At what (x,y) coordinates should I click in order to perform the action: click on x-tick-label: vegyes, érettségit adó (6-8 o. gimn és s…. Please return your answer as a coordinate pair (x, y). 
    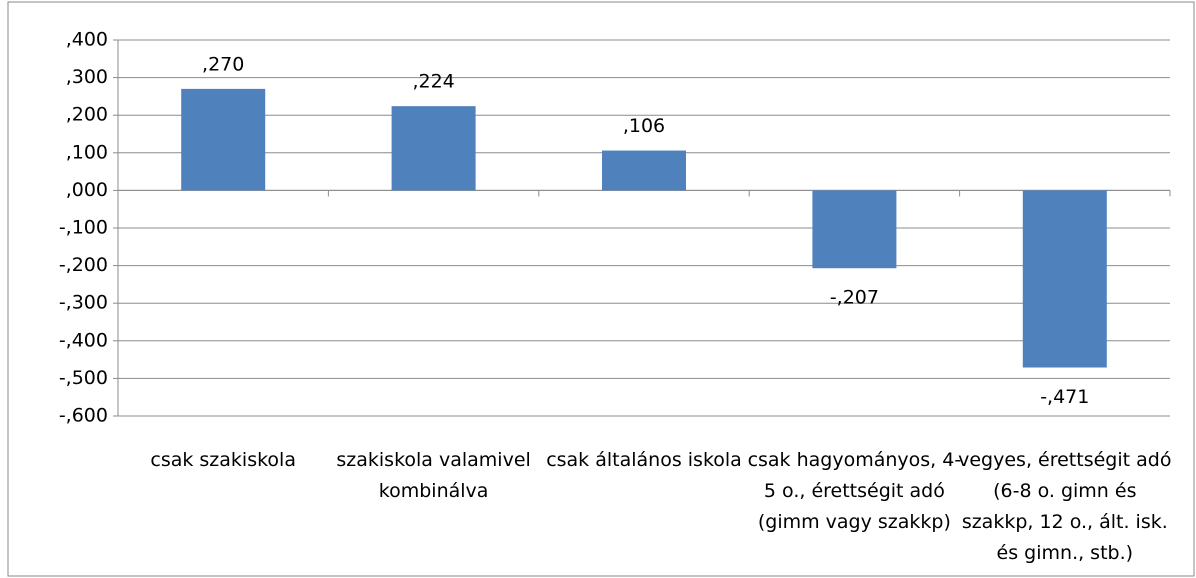
    Looking at the image, I should click on (1065, 506).